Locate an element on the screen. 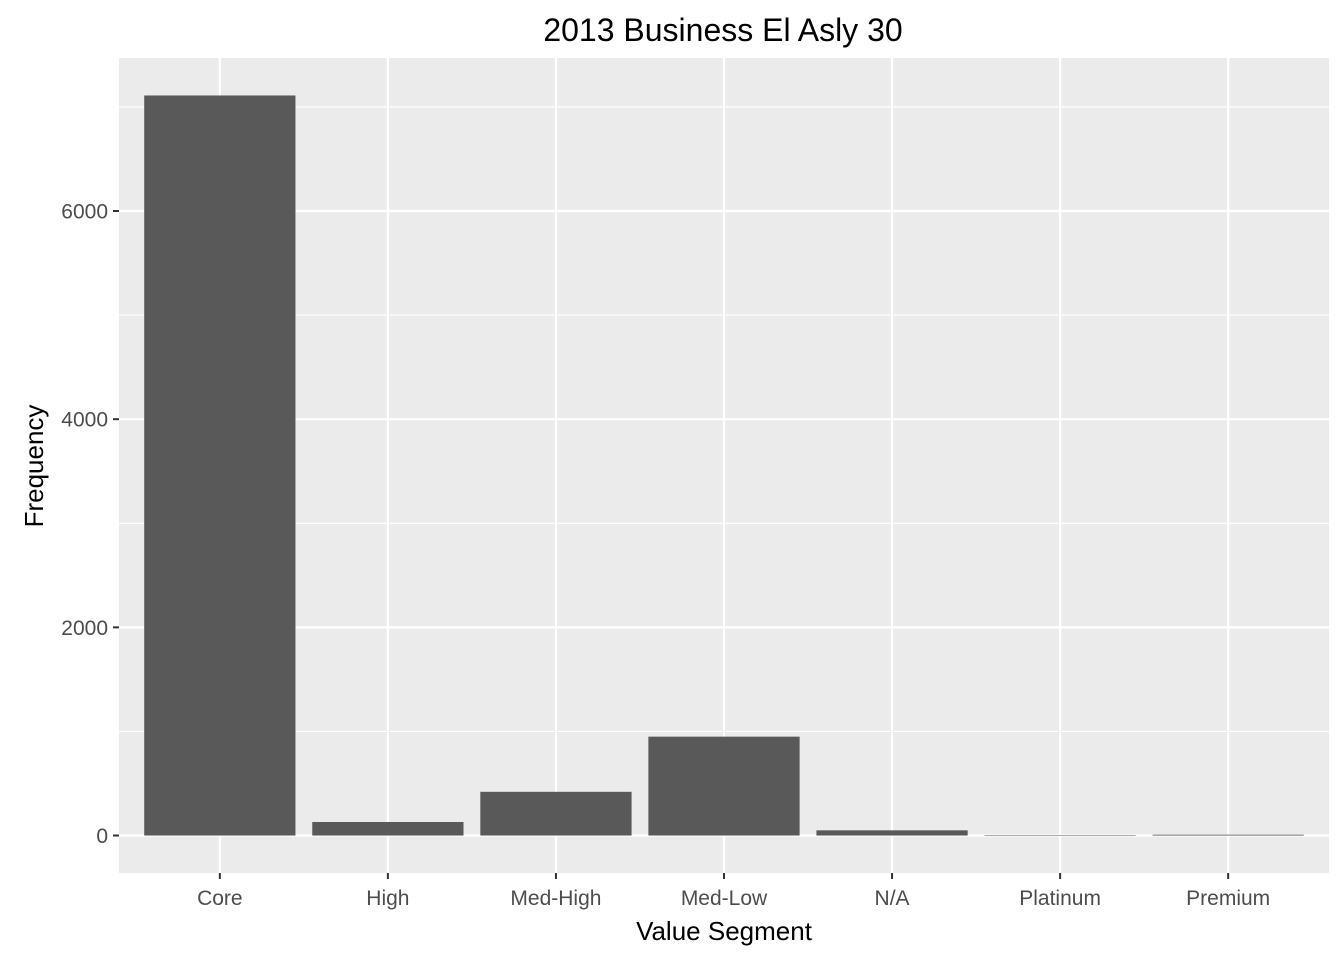  chart-title: 2013 Business El Asly 30 is located at coordinates (722, 30).